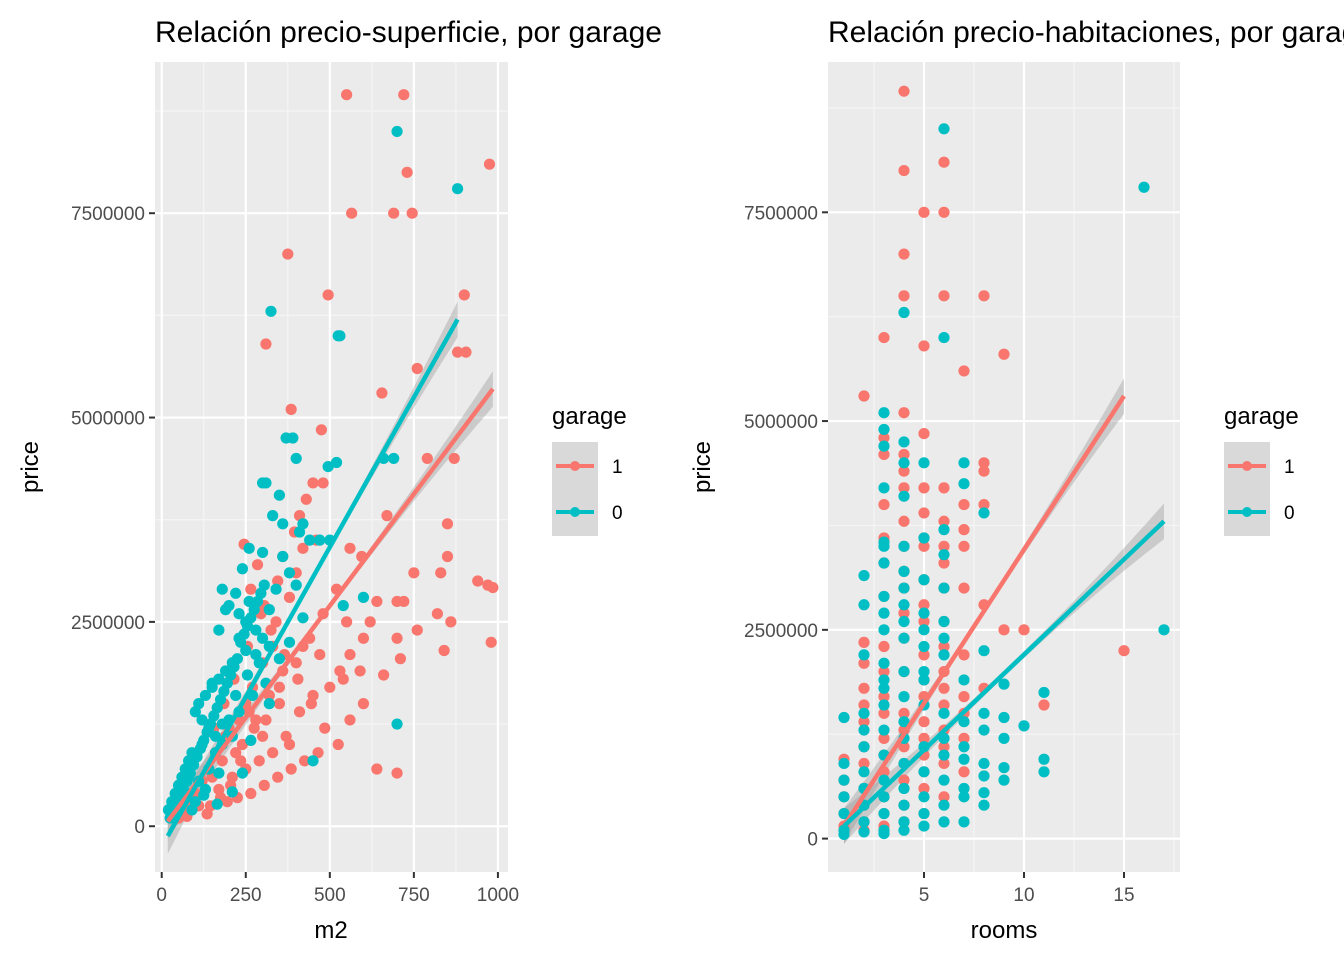 The image size is (1344, 960). Describe the element at coordinates (617, 467) in the screenshot. I see `legend-label-1-m2: 1` at that location.